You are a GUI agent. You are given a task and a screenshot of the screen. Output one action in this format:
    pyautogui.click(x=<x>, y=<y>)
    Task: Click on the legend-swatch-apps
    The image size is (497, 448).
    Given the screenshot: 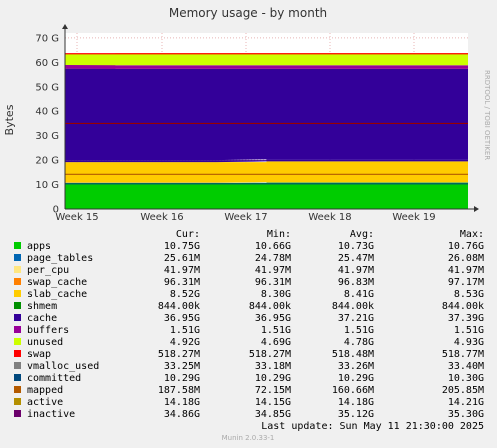 What is the action you would take?
    pyautogui.click(x=17, y=245)
    